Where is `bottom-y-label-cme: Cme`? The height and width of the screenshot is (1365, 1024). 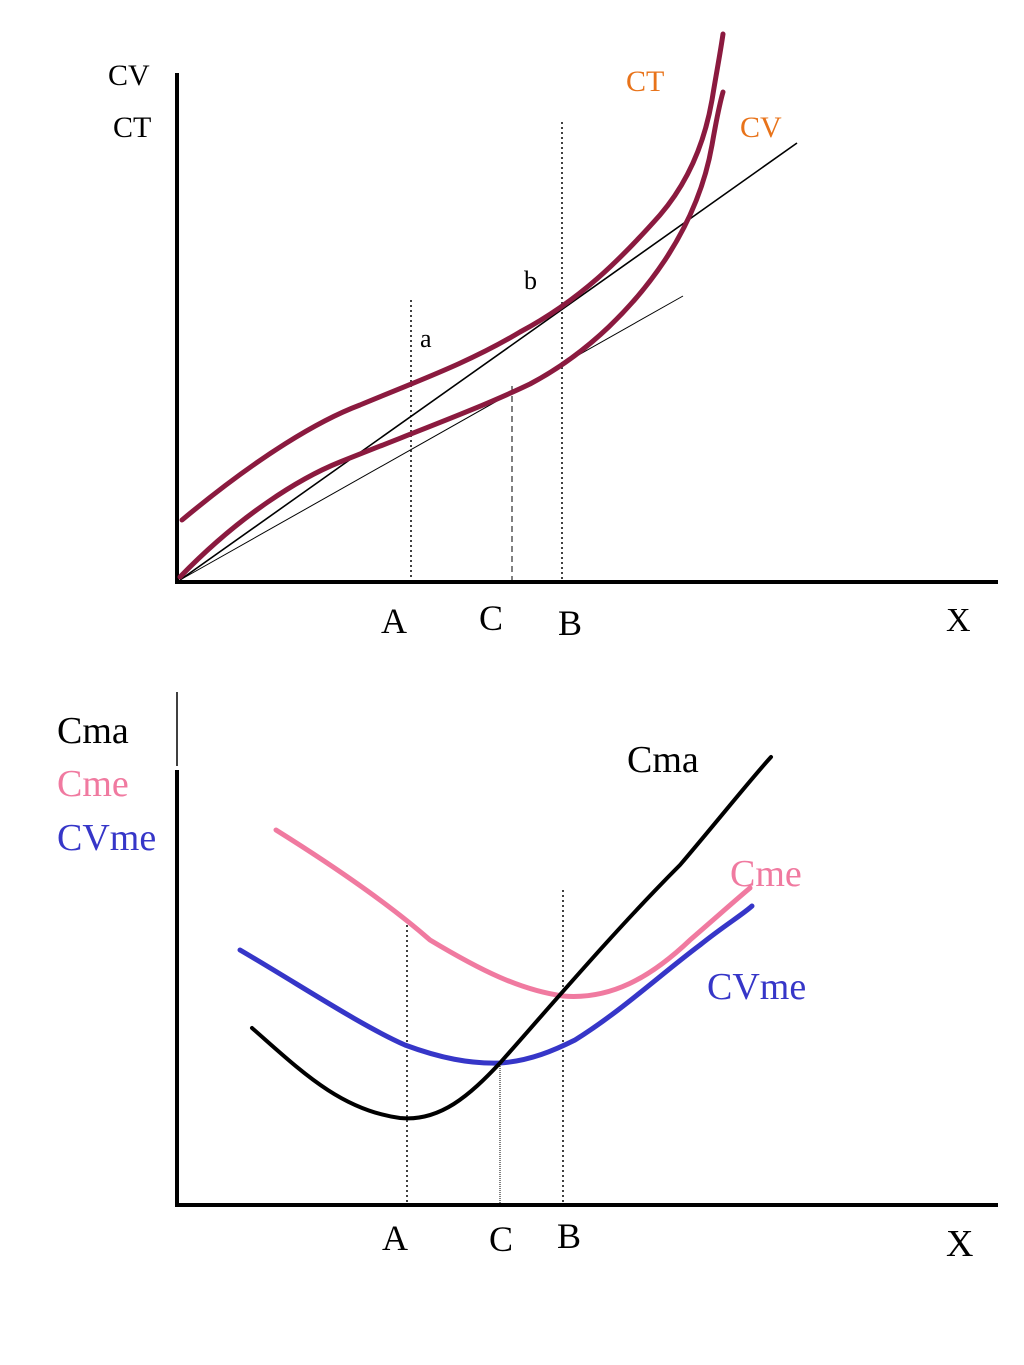
bottom-y-label-cme: Cme is located at coordinates (93, 784).